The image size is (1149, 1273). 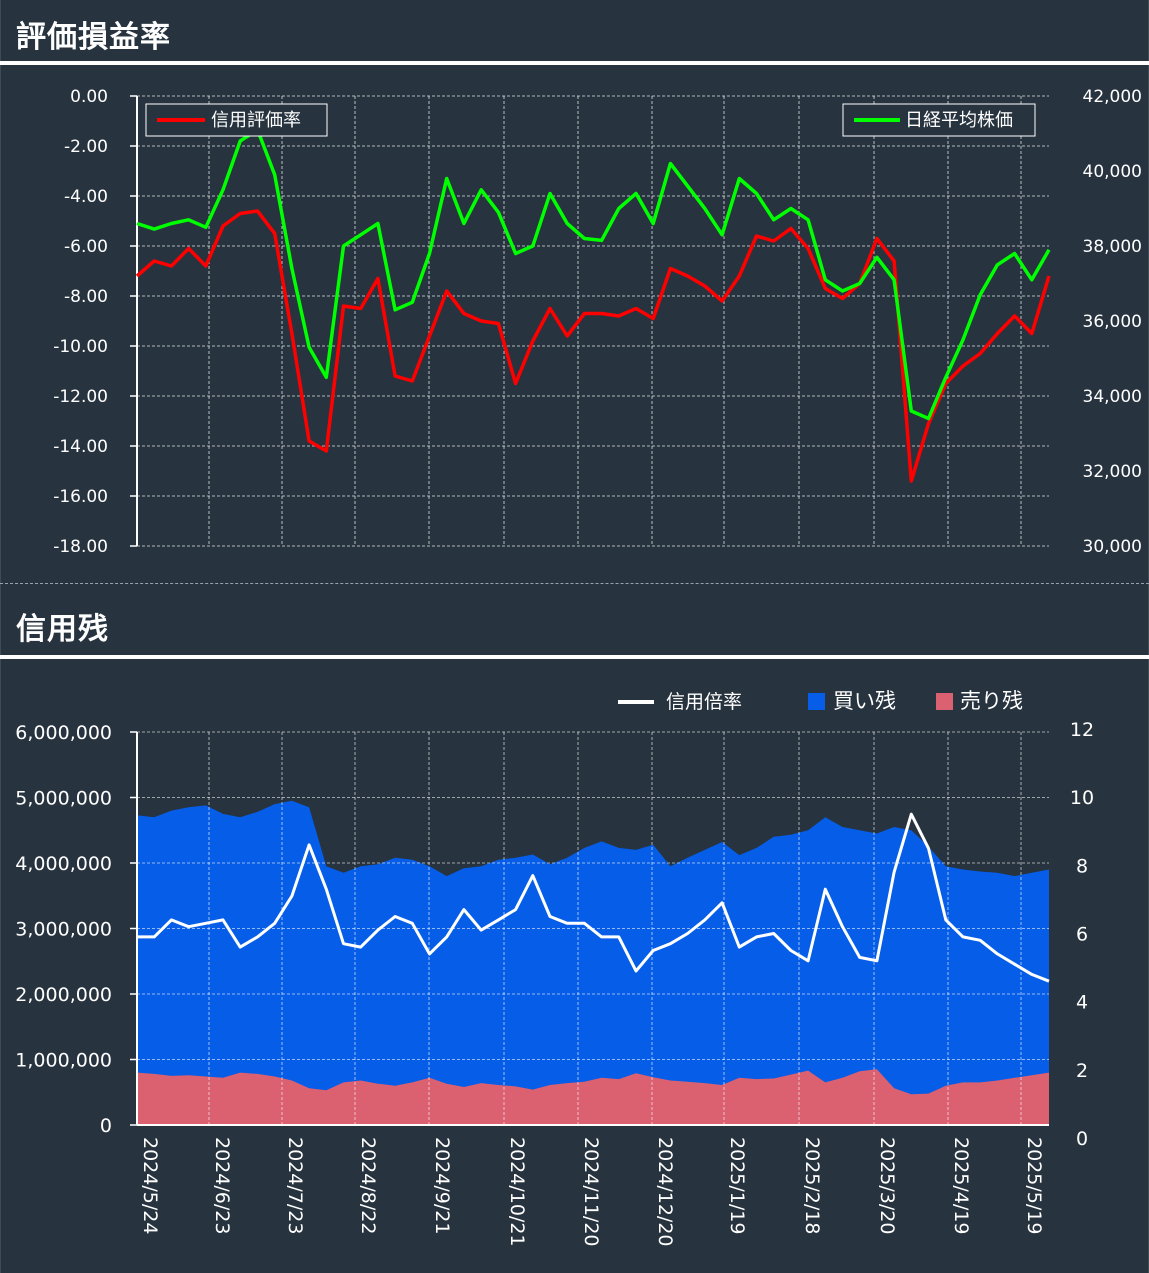 What do you see at coordinates (593, 1097) in the screenshot?
I see `area-sell-balance` at bounding box center [593, 1097].